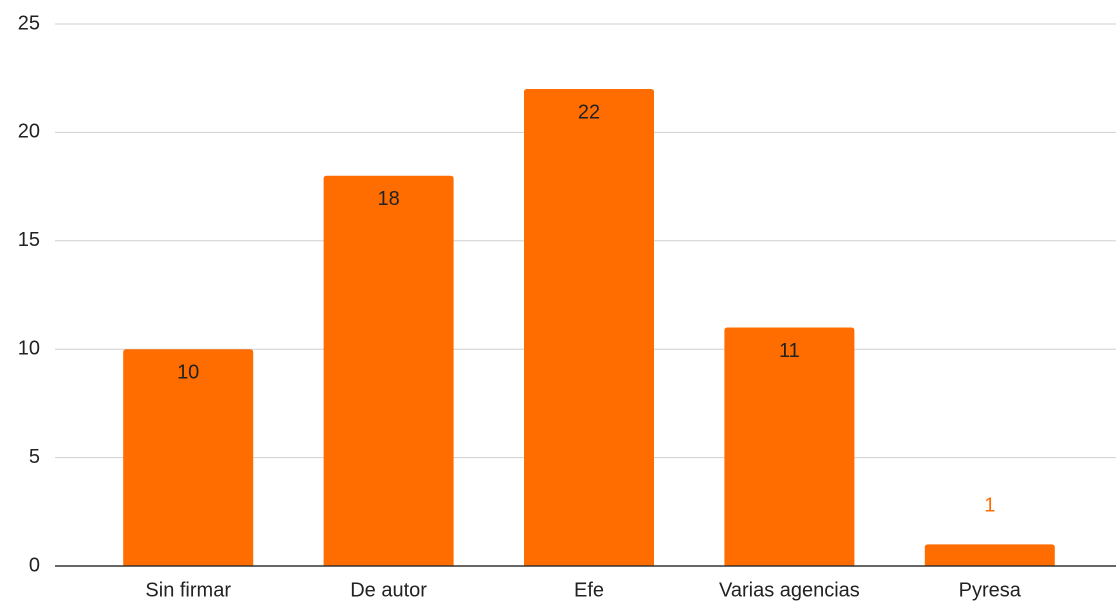 Image resolution: width=1116 pixels, height=604 pixels. Describe the element at coordinates (29, 240) in the screenshot. I see `y-tick-label: 15` at that location.